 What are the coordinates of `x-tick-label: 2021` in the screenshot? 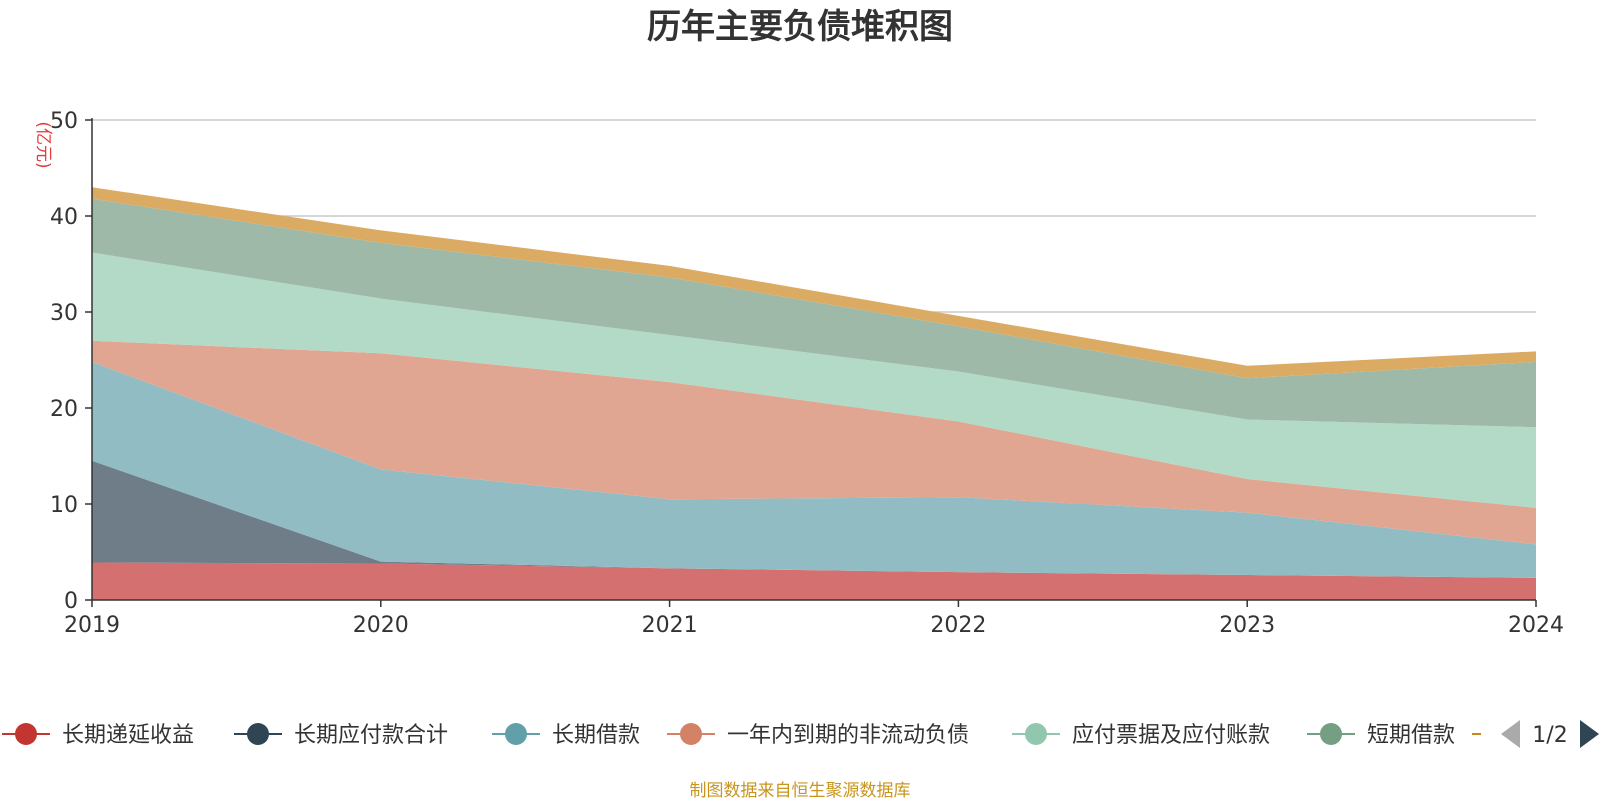 It's located at (670, 625).